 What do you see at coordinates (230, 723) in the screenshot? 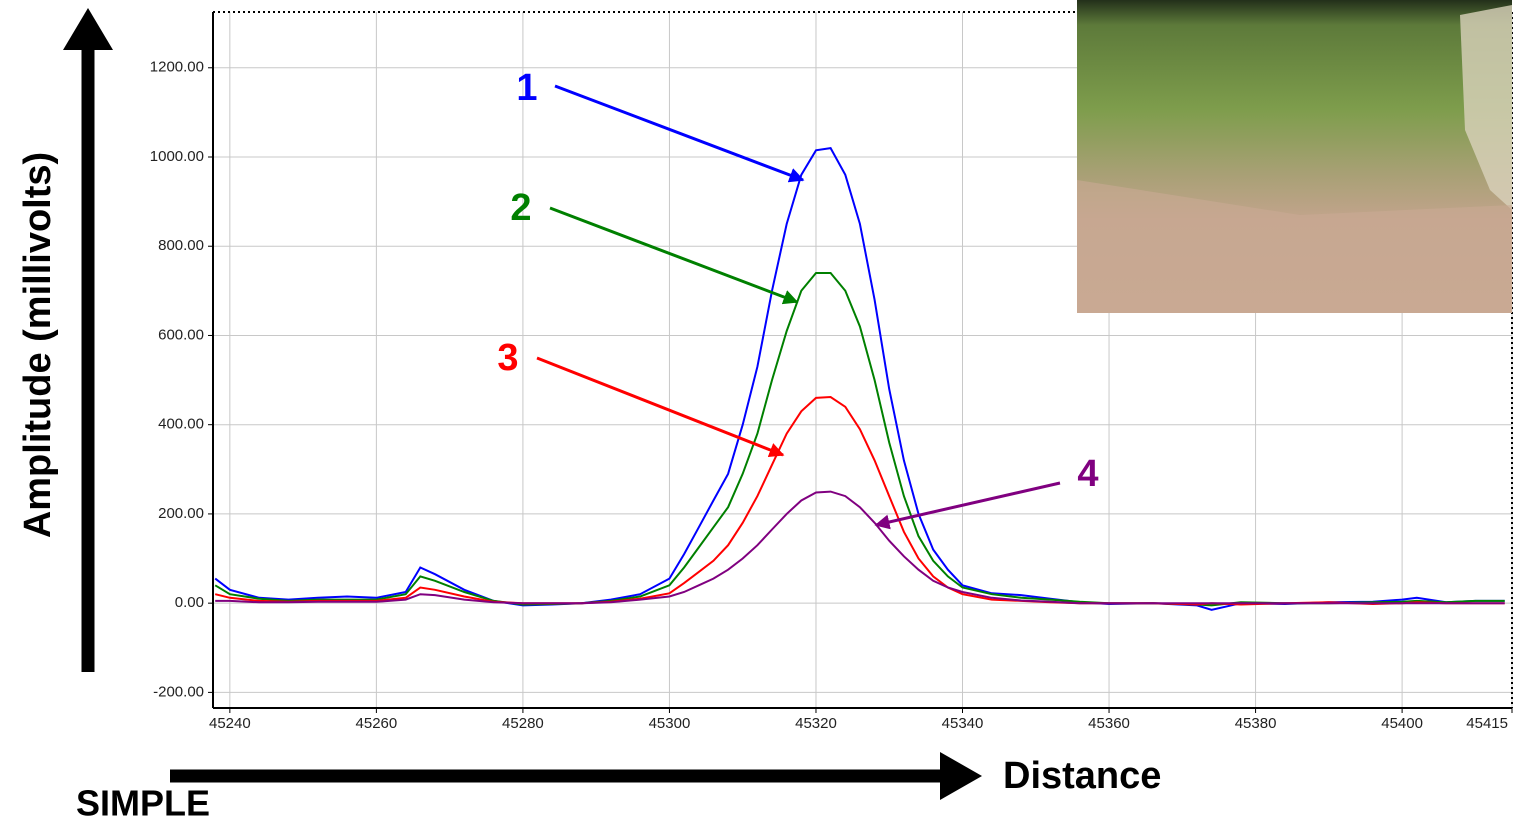
I see `x-tick-label: 45240` at bounding box center [230, 723].